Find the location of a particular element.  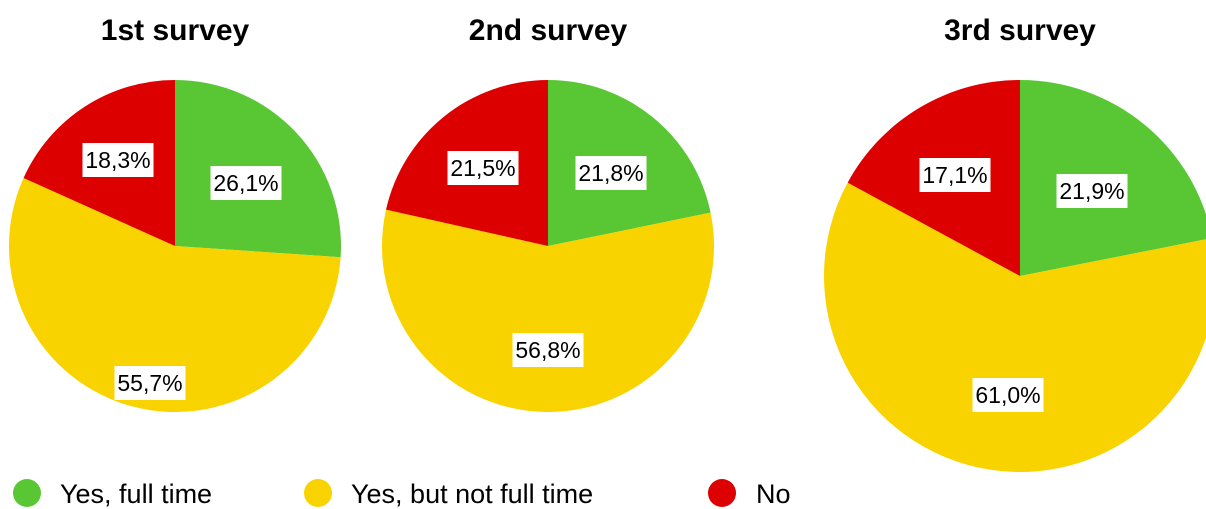

legend-label-3: No is located at coordinates (773, 494).